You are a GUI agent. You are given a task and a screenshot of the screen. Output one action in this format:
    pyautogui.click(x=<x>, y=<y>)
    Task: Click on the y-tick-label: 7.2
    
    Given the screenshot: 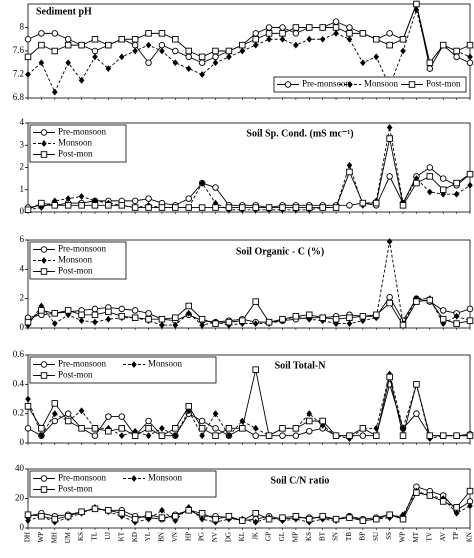 What is the action you would take?
    pyautogui.click(x=18, y=74)
    